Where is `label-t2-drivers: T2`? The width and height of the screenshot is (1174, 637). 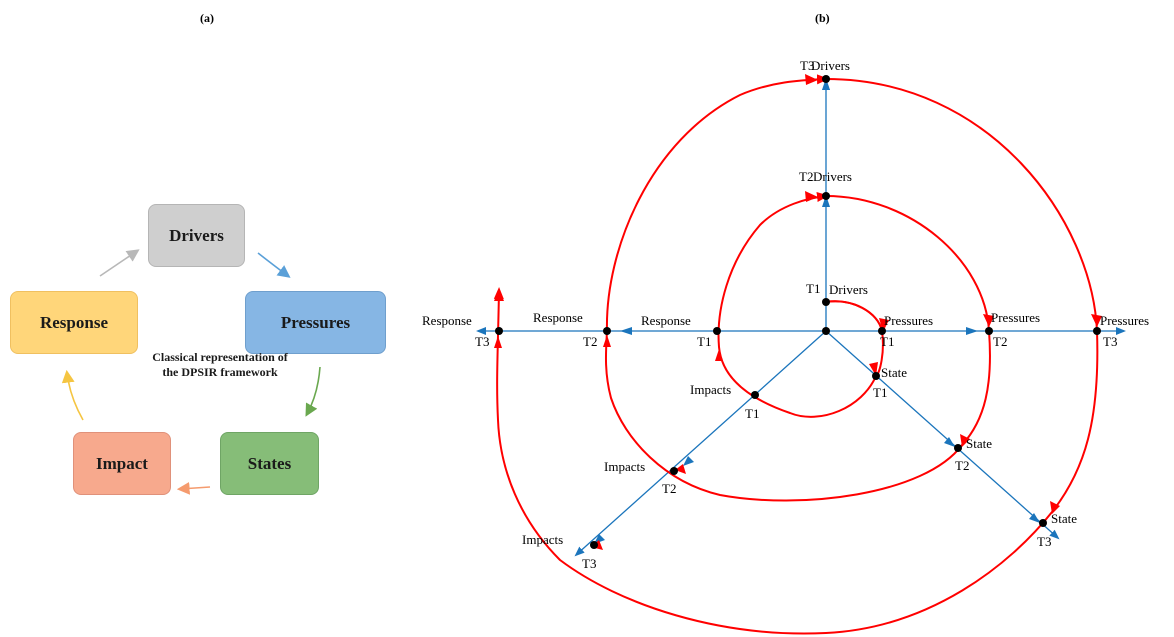 label-t2-drivers: T2 is located at coordinates (806, 176).